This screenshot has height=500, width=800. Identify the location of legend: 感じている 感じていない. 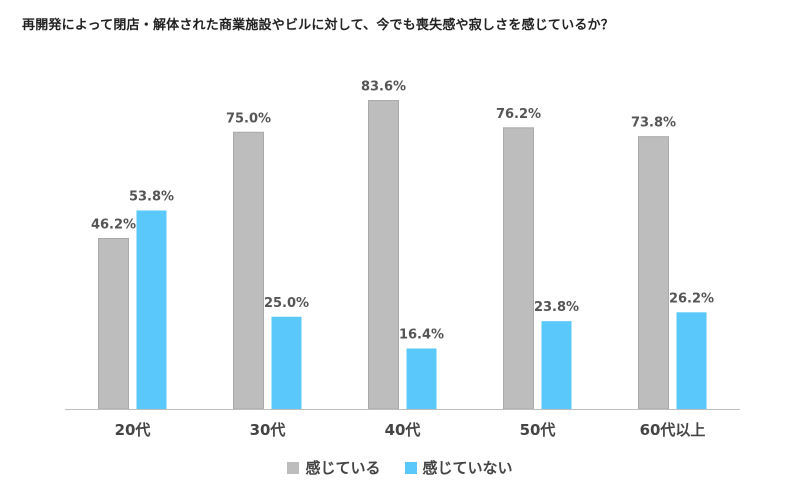
(400, 467).